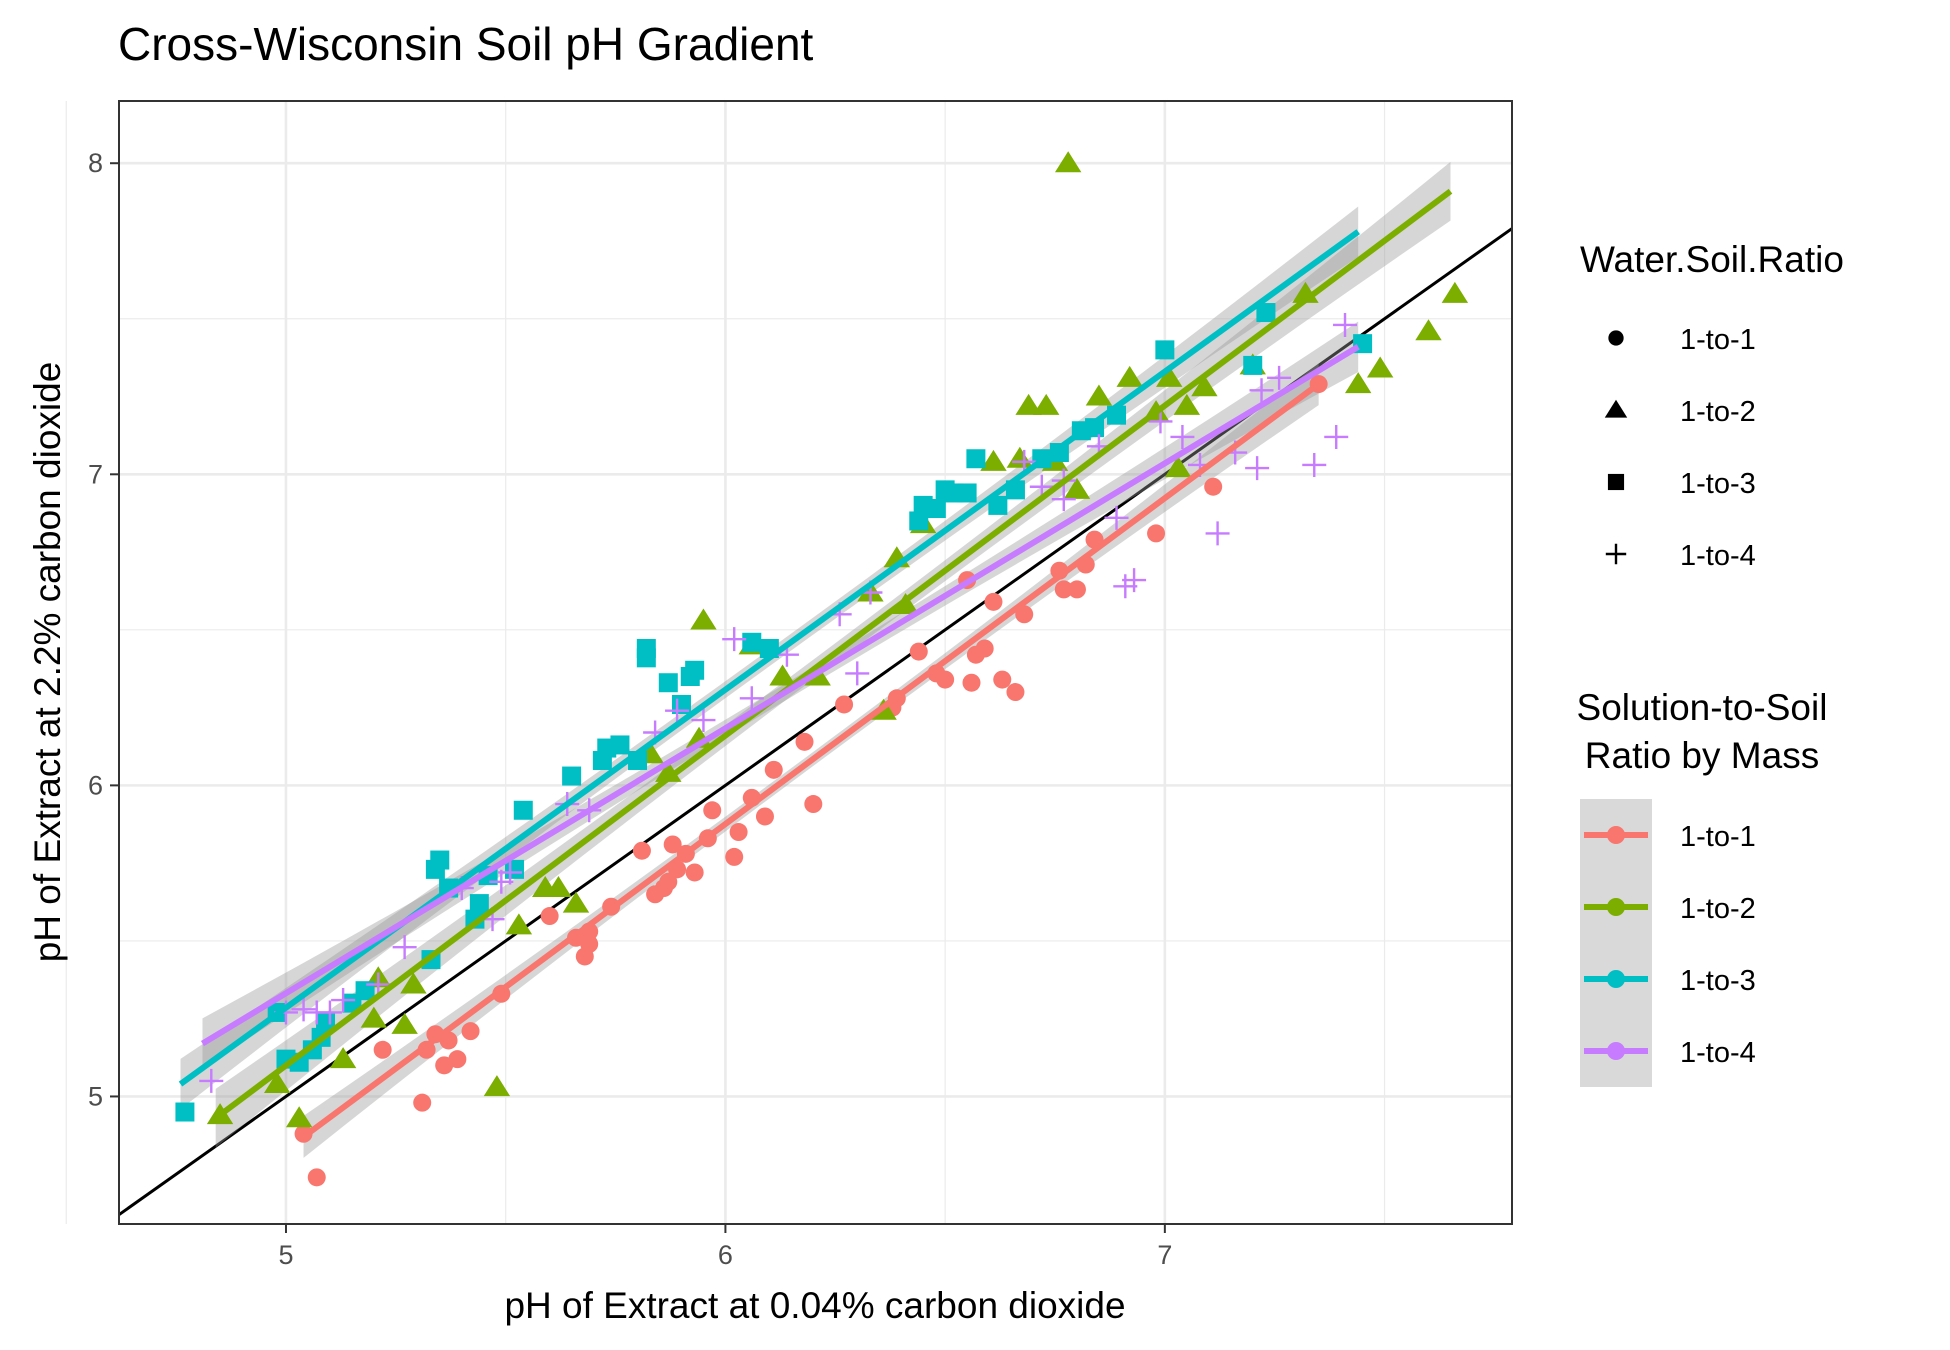  Describe the element at coordinates (103, 629) in the screenshot. I see `y-axis: 5 6 7 8` at that location.